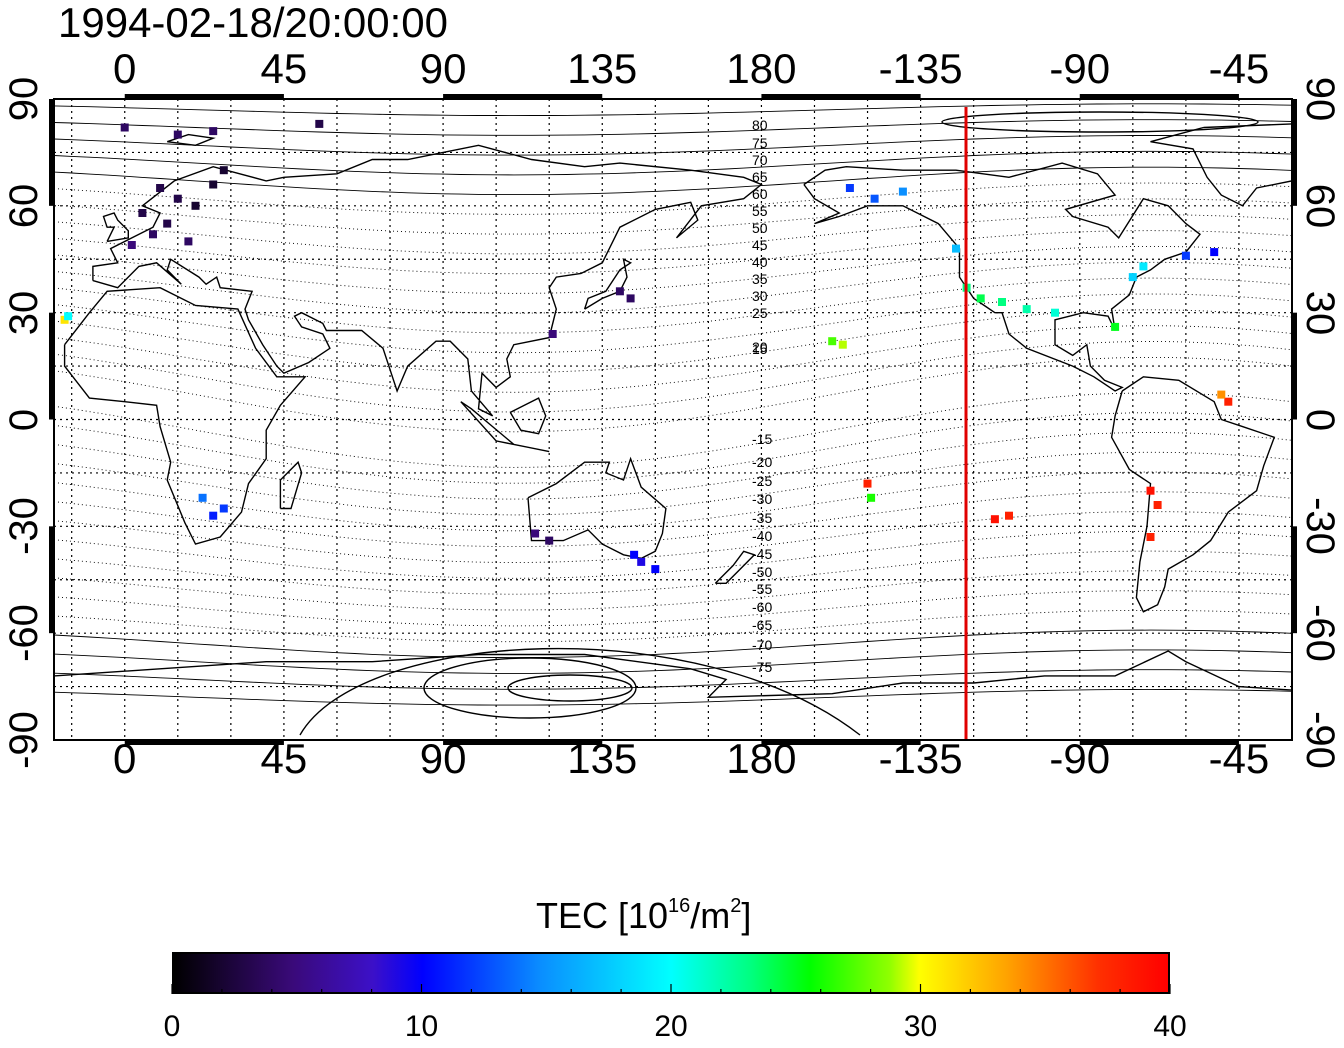  I want to click on japan-coast, so click(608, 284).